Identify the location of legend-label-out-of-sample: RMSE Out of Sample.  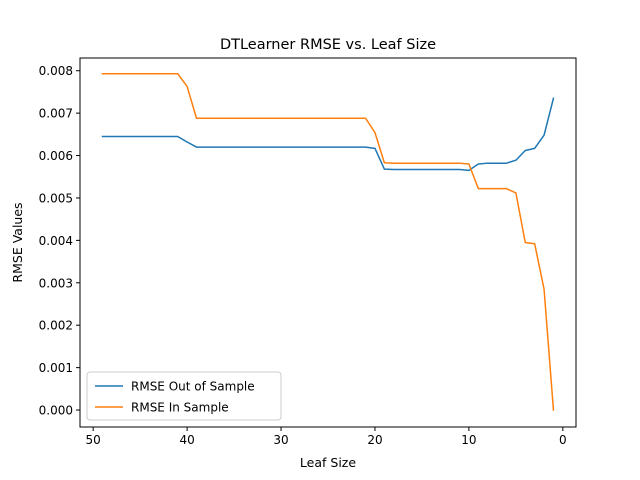
(193, 387).